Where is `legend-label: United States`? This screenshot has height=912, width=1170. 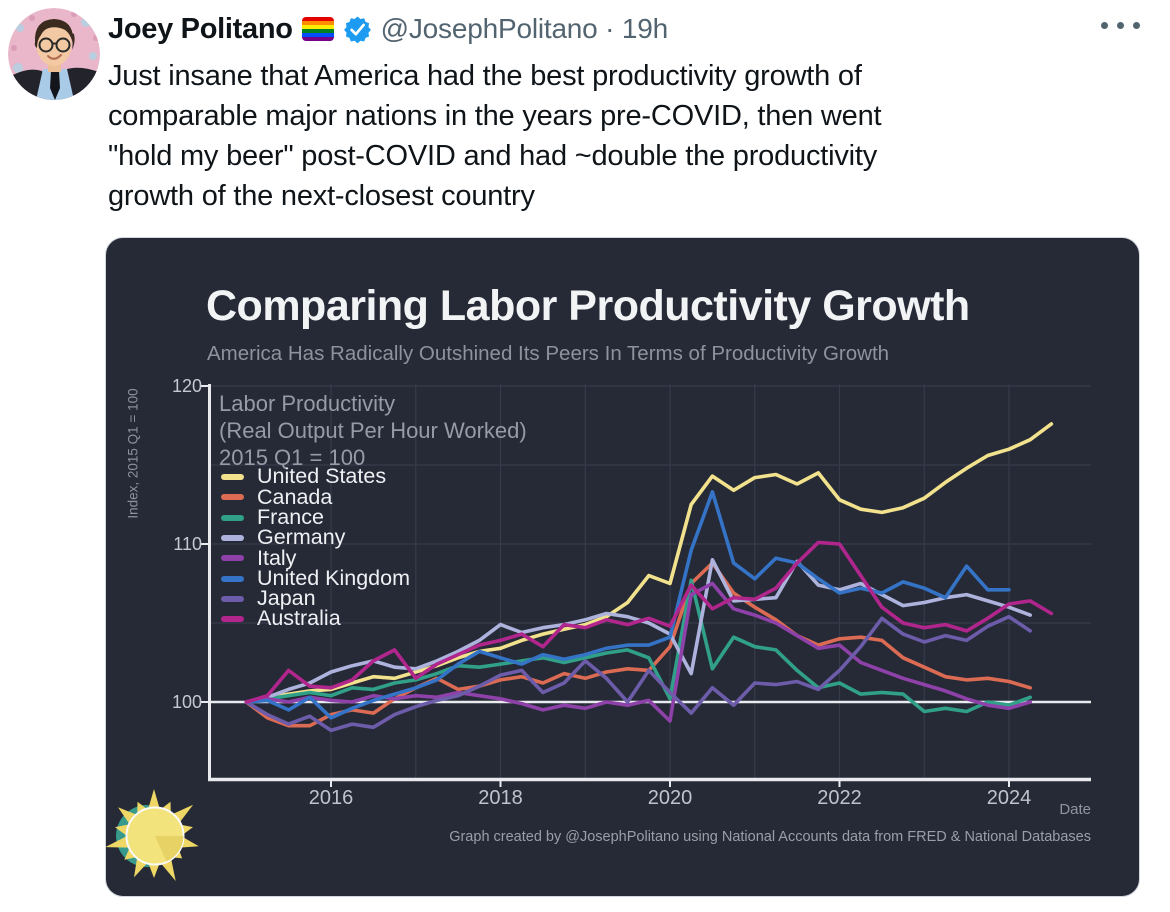
legend-label: United States is located at coordinates (322, 476).